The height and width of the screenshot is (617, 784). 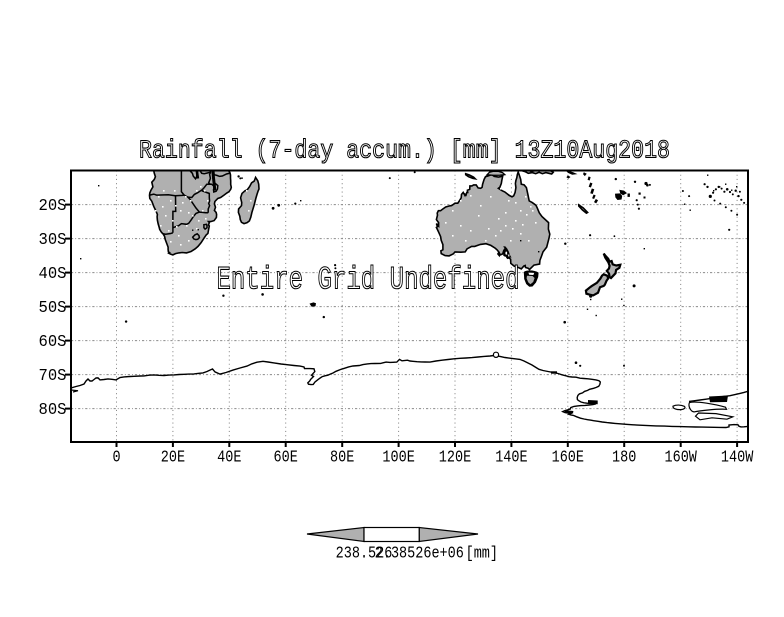 I want to click on svg-text: 30S, so click(x=53, y=239).